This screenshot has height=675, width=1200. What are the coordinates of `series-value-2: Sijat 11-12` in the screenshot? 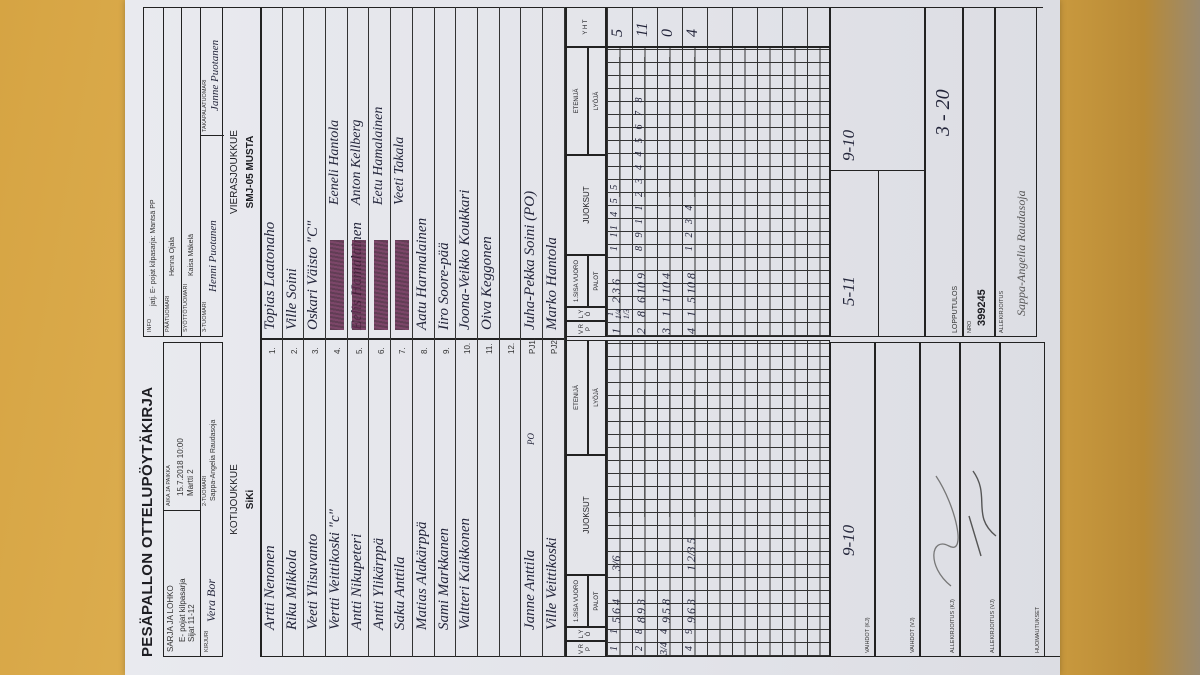 It's located at (191, 623).